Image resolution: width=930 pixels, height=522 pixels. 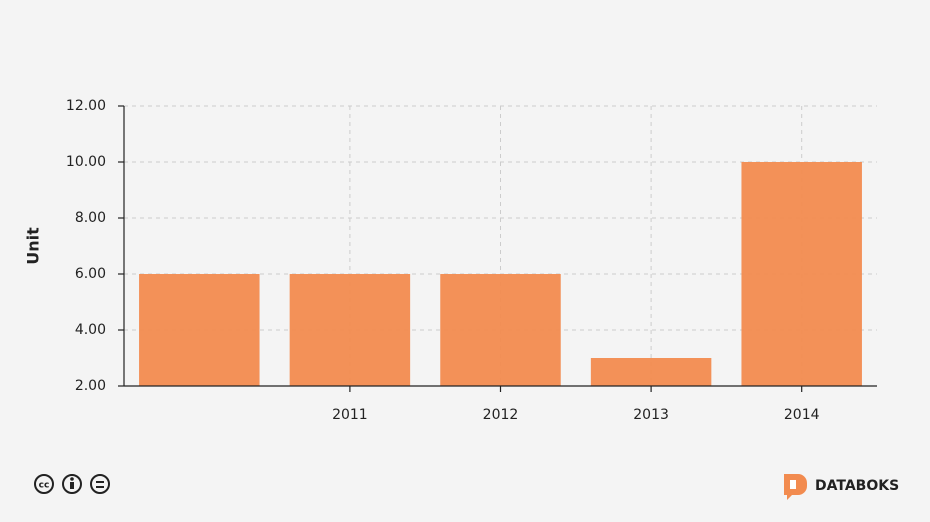 I want to click on y-tick-label: 2.00, so click(x=90, y=386).